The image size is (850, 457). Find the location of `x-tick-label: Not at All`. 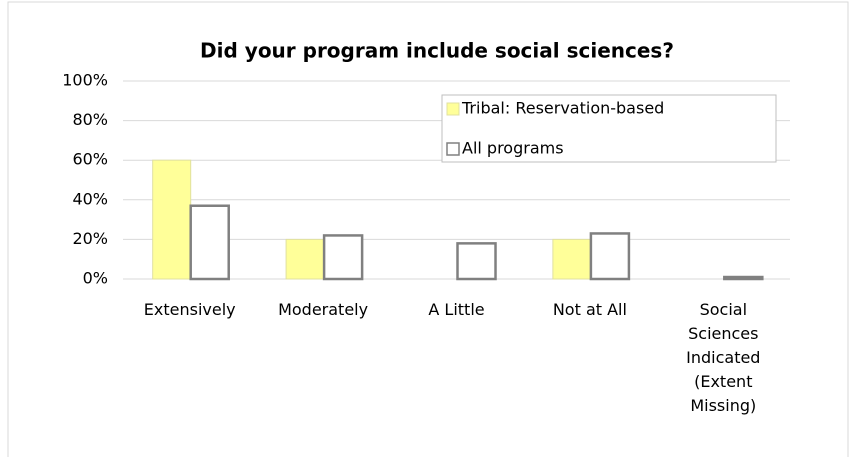

x-tick-label: Not at All is located at coordinates (589, 309).